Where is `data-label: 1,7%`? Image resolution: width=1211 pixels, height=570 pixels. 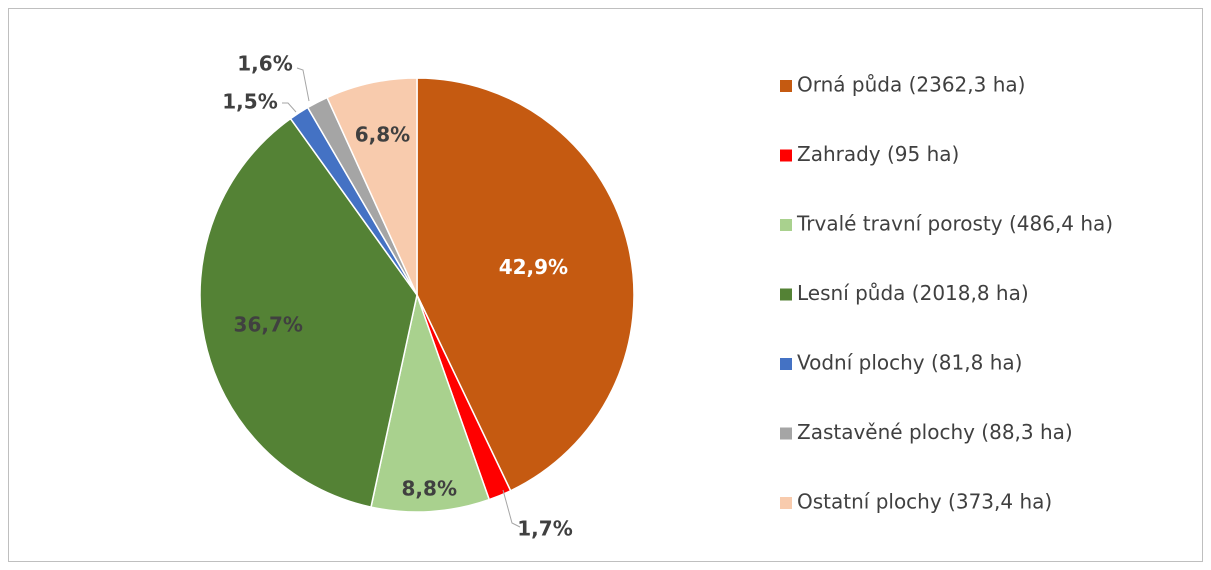
data-label: 1,7% is located at coordinates (544, 529).